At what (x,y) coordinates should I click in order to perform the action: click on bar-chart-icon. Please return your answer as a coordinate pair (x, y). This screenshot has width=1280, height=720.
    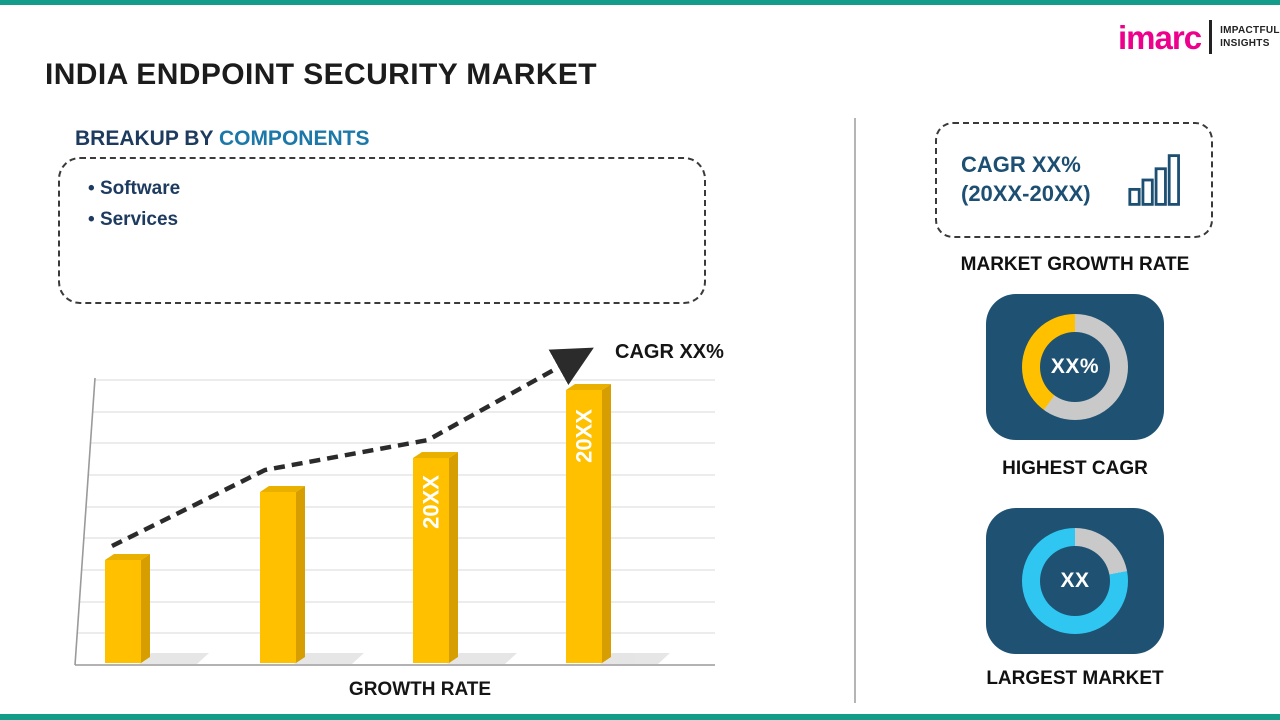
    Looking at the image, I should click on (1154, 180).